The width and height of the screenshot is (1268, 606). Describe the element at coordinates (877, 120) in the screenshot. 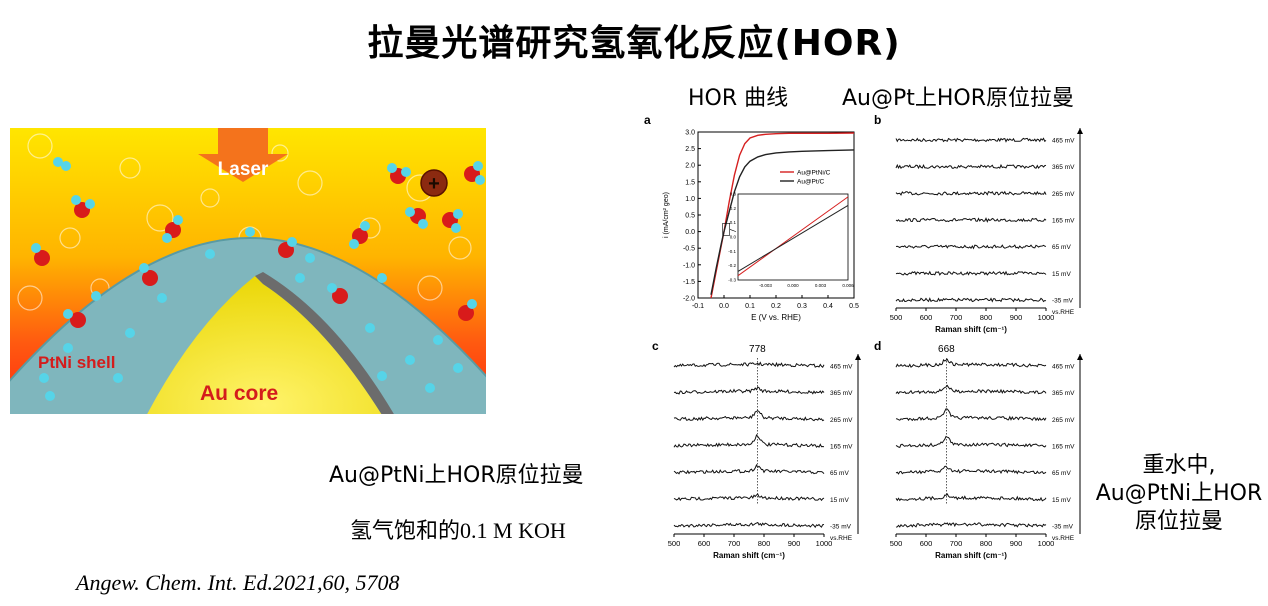

I see `panel-b-label: b` at that location.